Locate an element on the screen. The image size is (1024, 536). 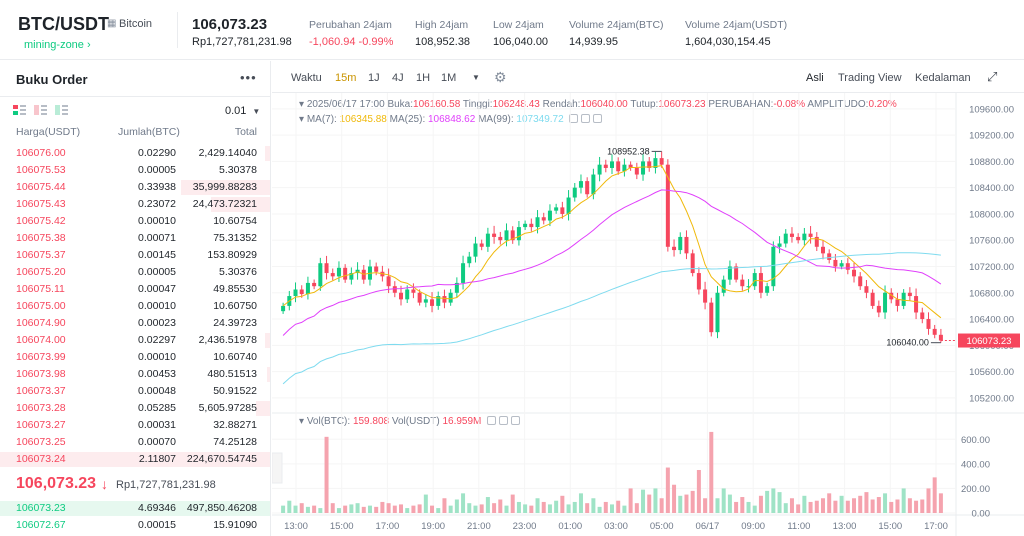
symbol-title: BTC/USDT is located at coordinates (63, 24).